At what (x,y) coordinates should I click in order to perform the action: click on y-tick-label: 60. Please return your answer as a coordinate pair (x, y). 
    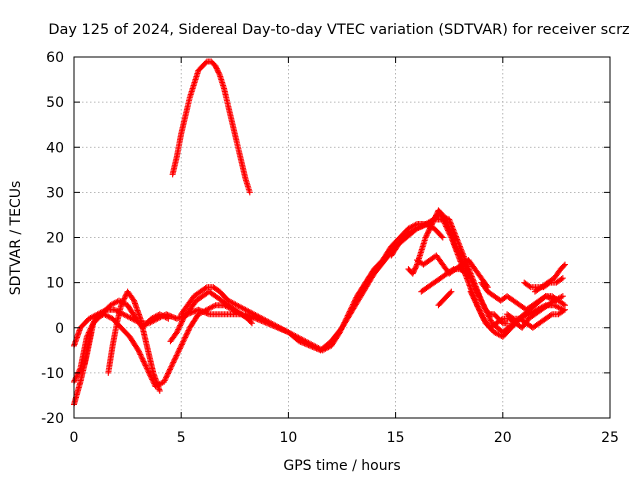
    Looking at the image, I should click on (55, 58).